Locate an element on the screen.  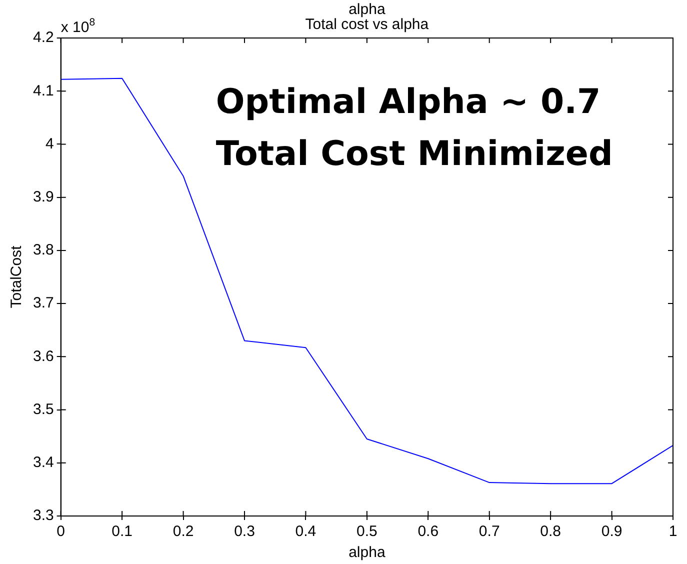
x-tick-label: 0.8 is located at coordinates (550, 531).